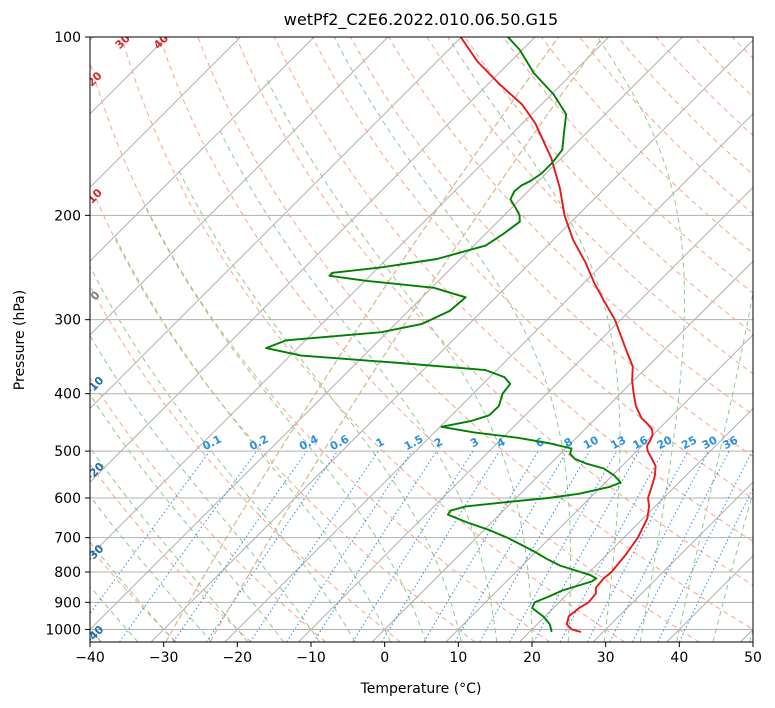 Image resolution: width=775 pixels, height=708 pixels. I want to click on x-axis-label: Temperature (°C), so click(421, 689).